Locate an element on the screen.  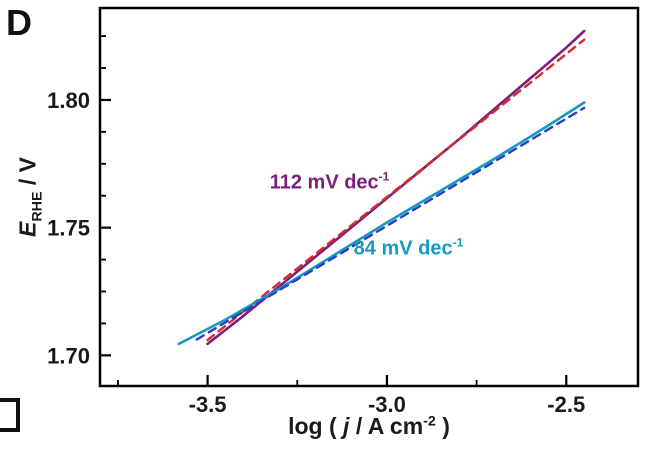
y-axis-title: ERHE / V is located at coordinates (30, 197).